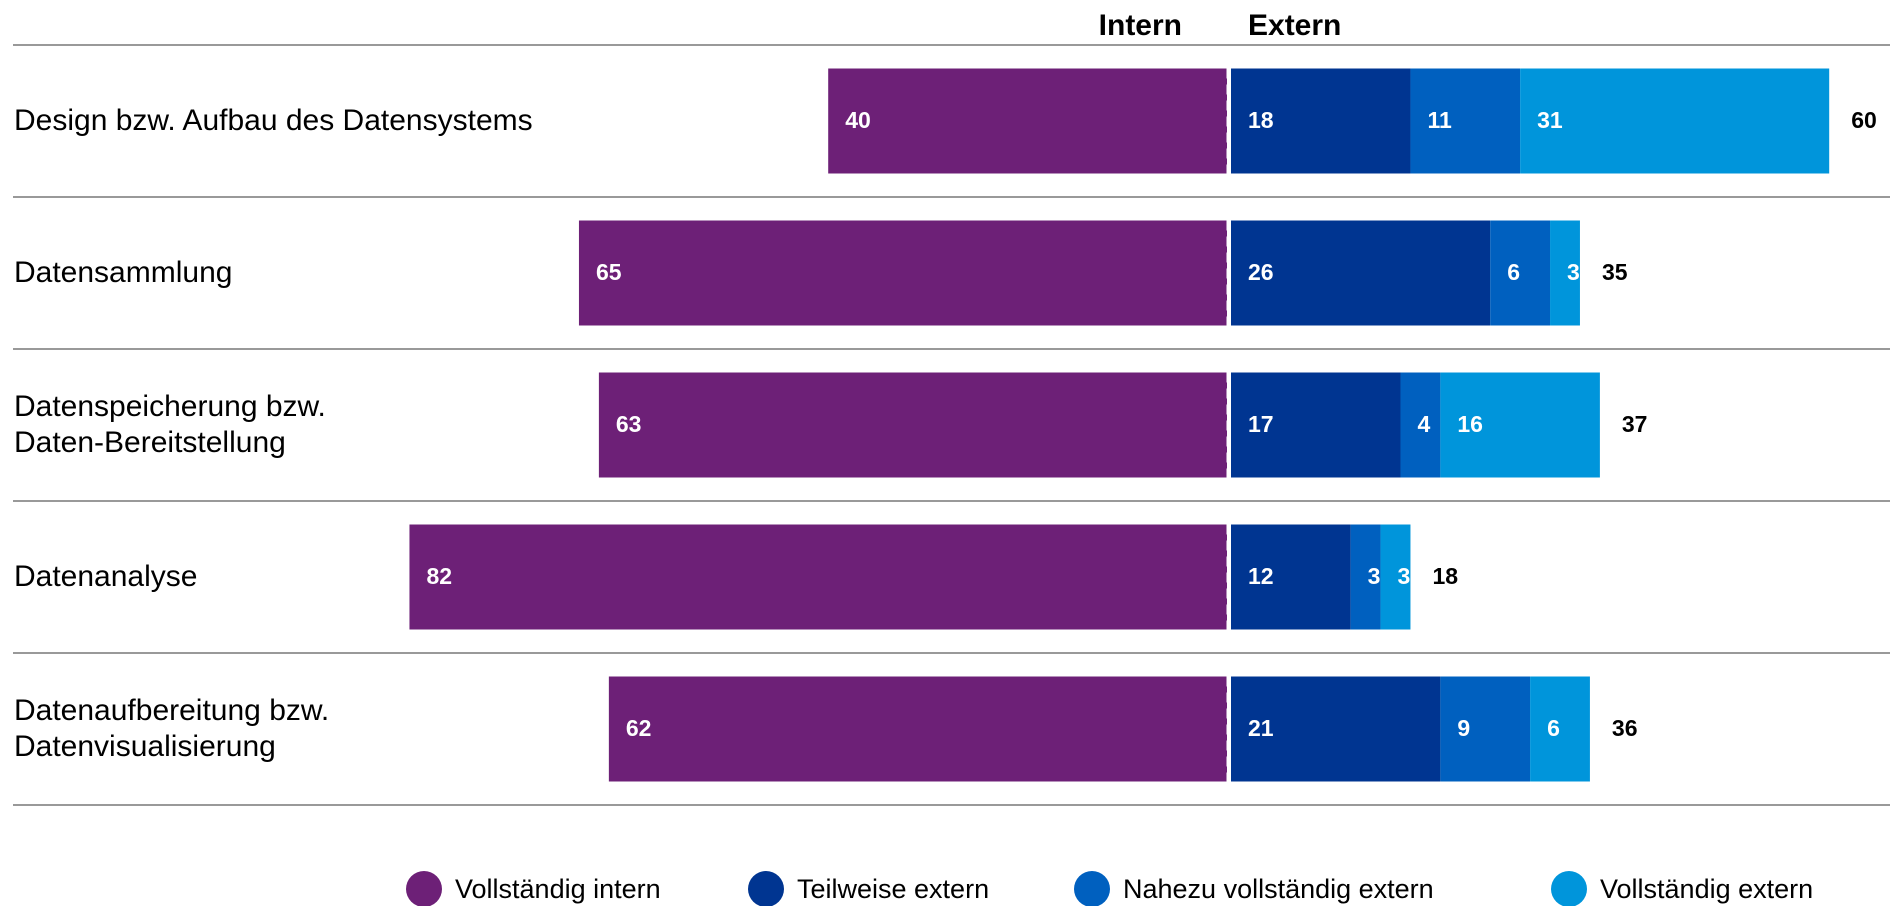  Describe the element at coordinates (558, 889) in the screenshot. I see `legend-label: Vollständig intern` at that location.